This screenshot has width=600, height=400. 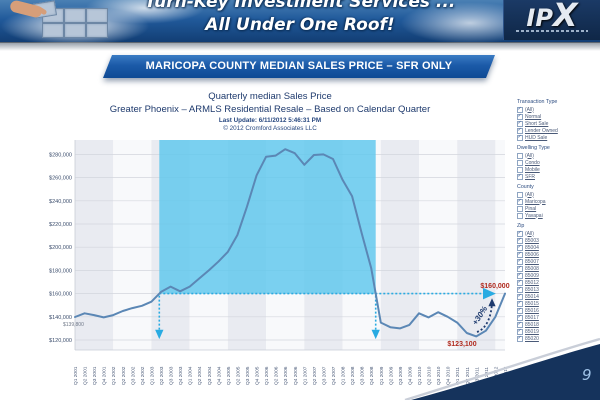 What do you see at coordinates (530, 176) in the screenshot?
I see `filter-item-label: SFR` at bounding box center [530, 176].